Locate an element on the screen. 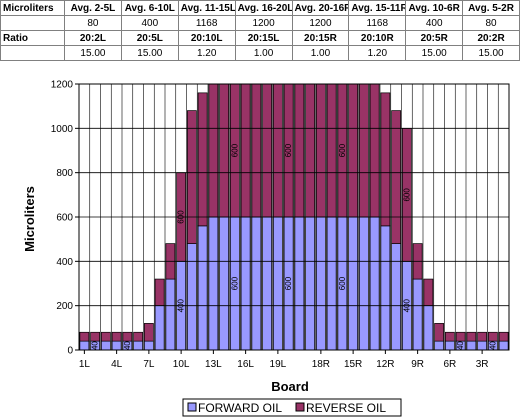 This screenshot has height=419, width=520. y-axis: 0 200 400 600 800 1000 1200 is located at coordinates (65, 218).